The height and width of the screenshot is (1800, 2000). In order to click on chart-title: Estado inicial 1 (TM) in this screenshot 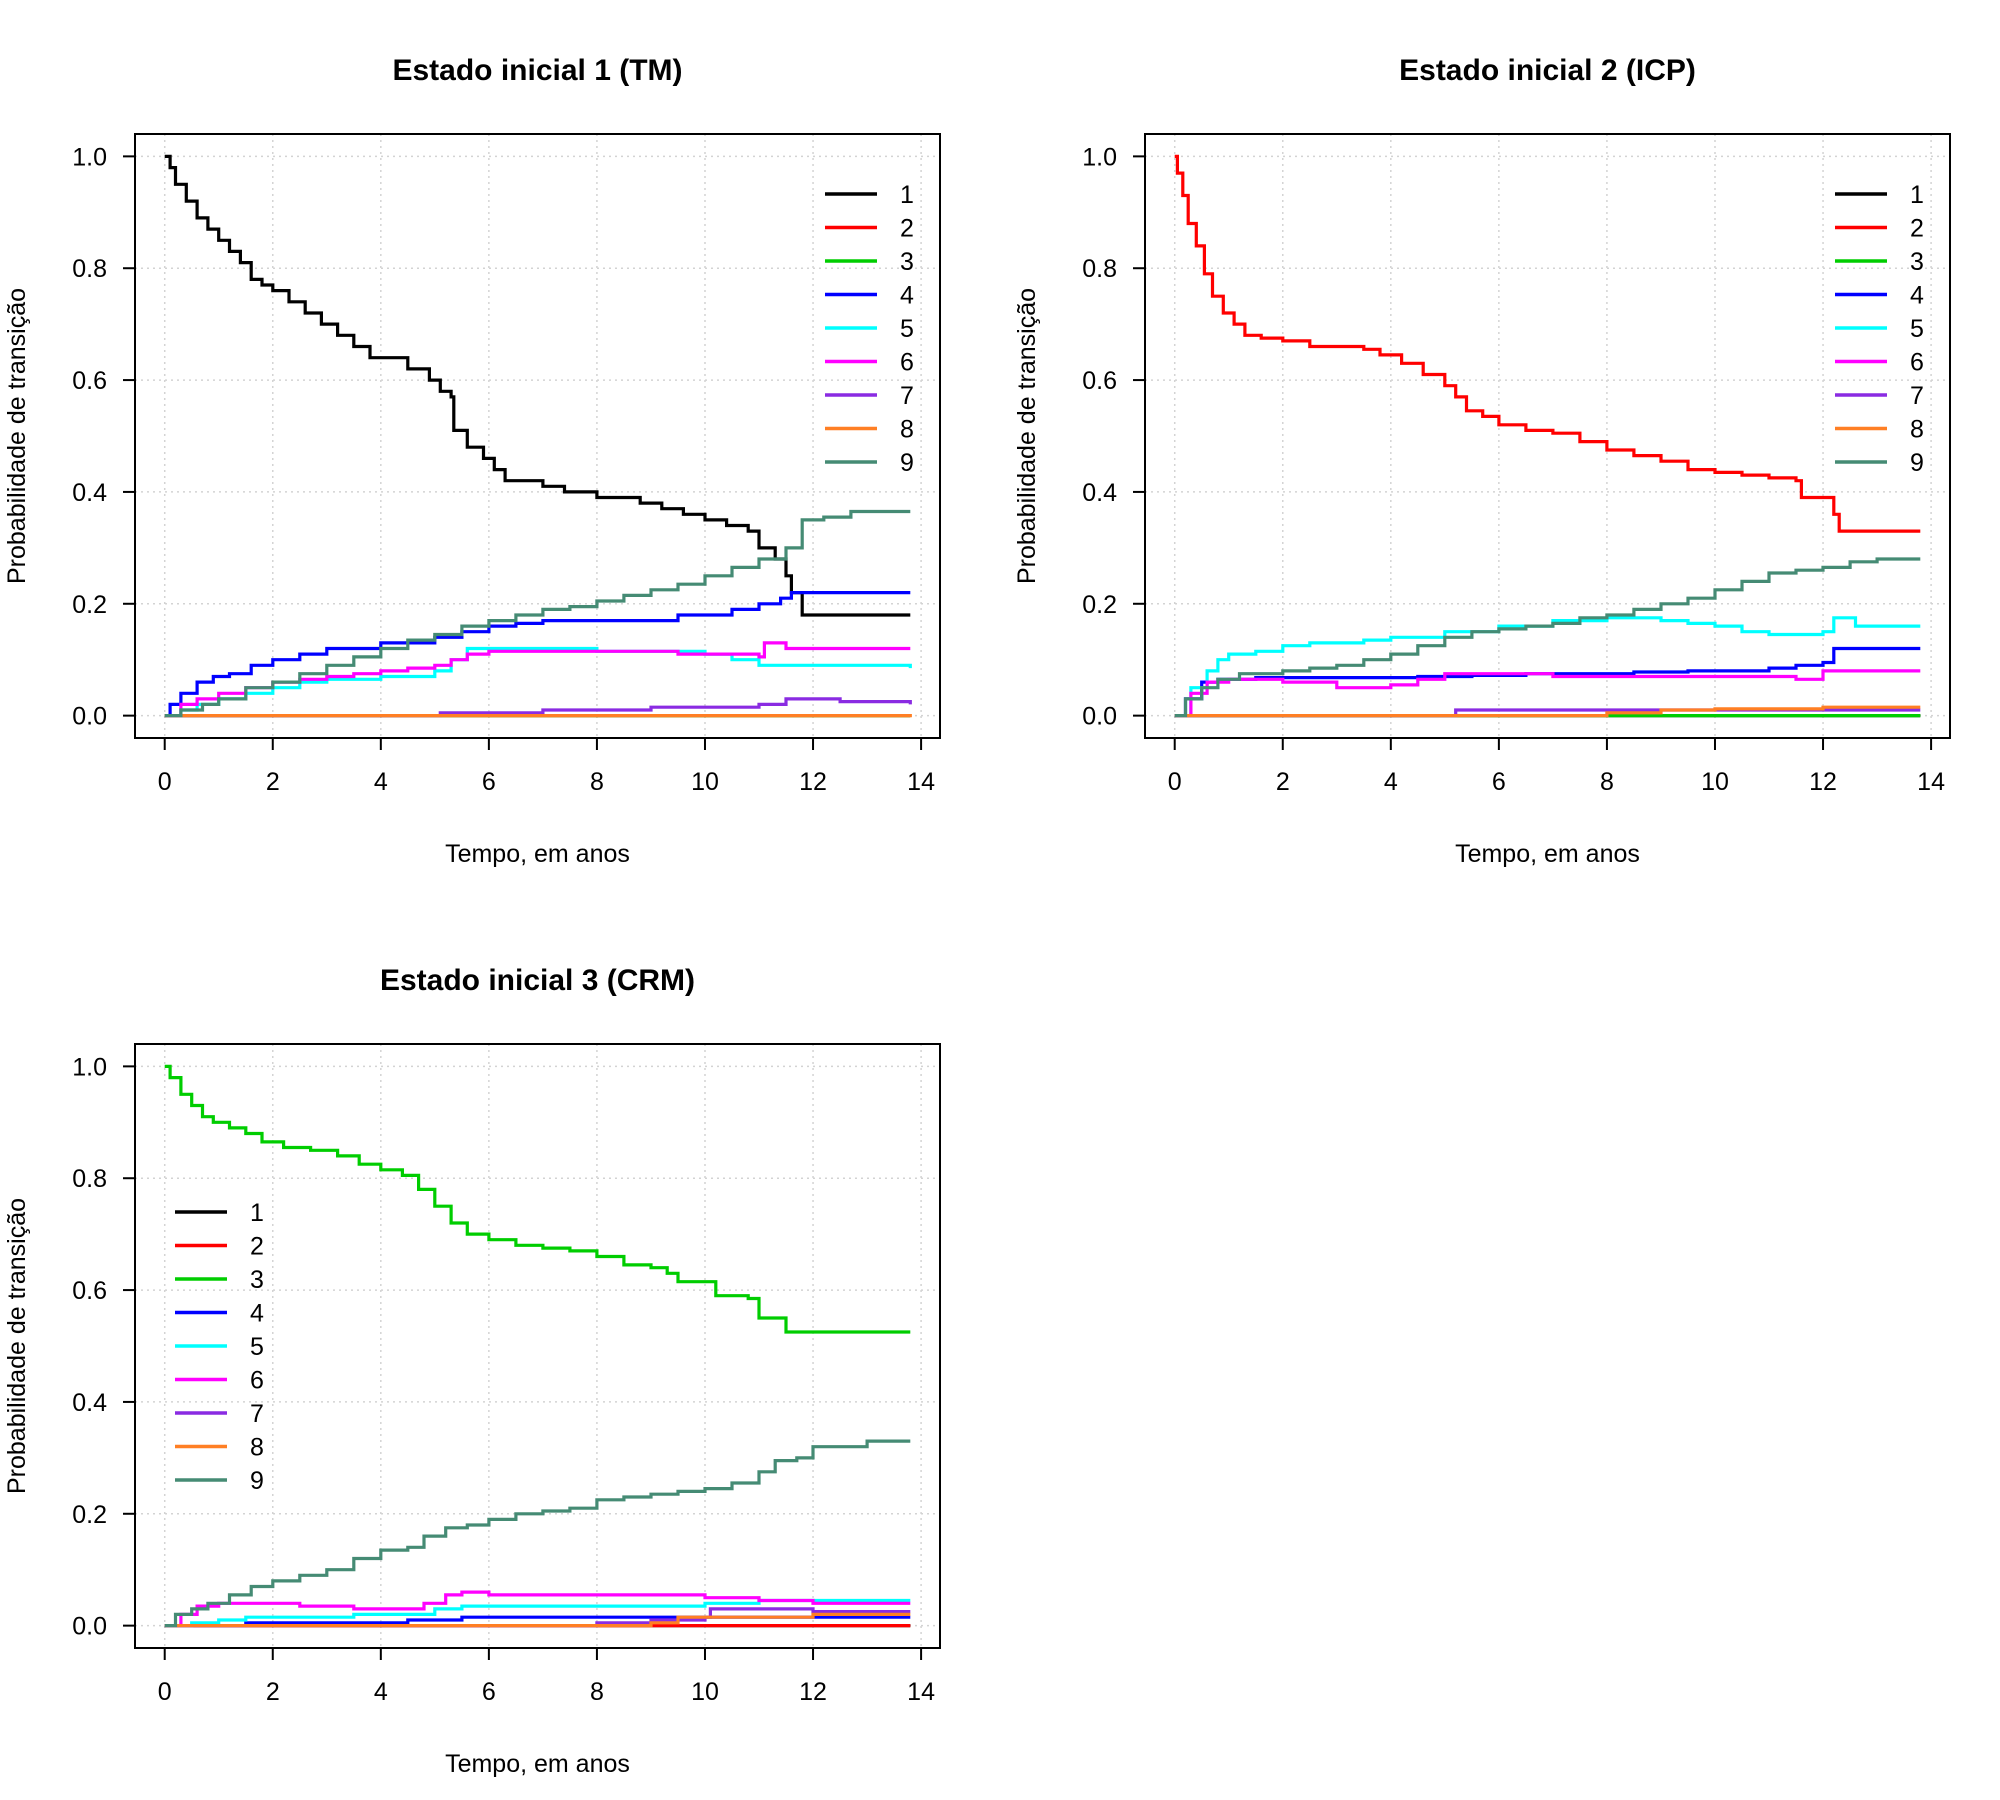, I will do `click(537, 70)`.